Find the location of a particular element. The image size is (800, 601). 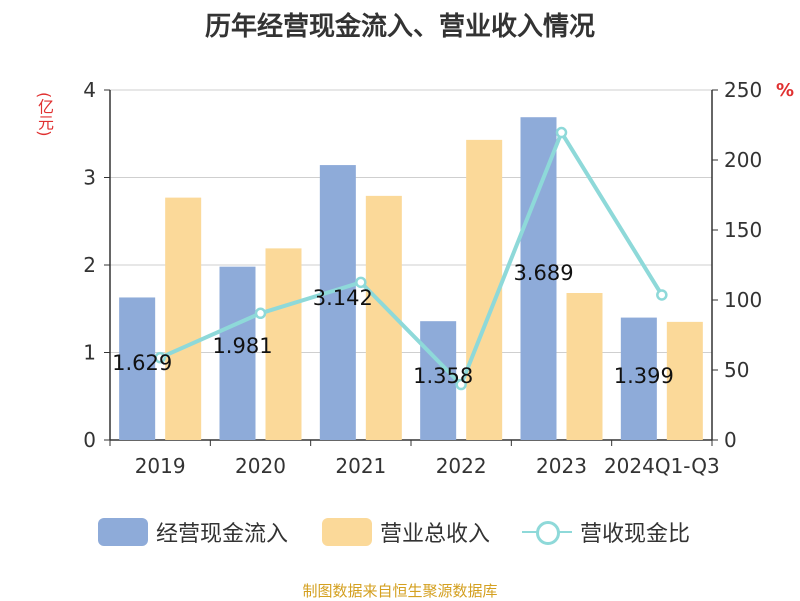

legend-label-ratio: 营收现金比 is located at coordinates (635, 534).